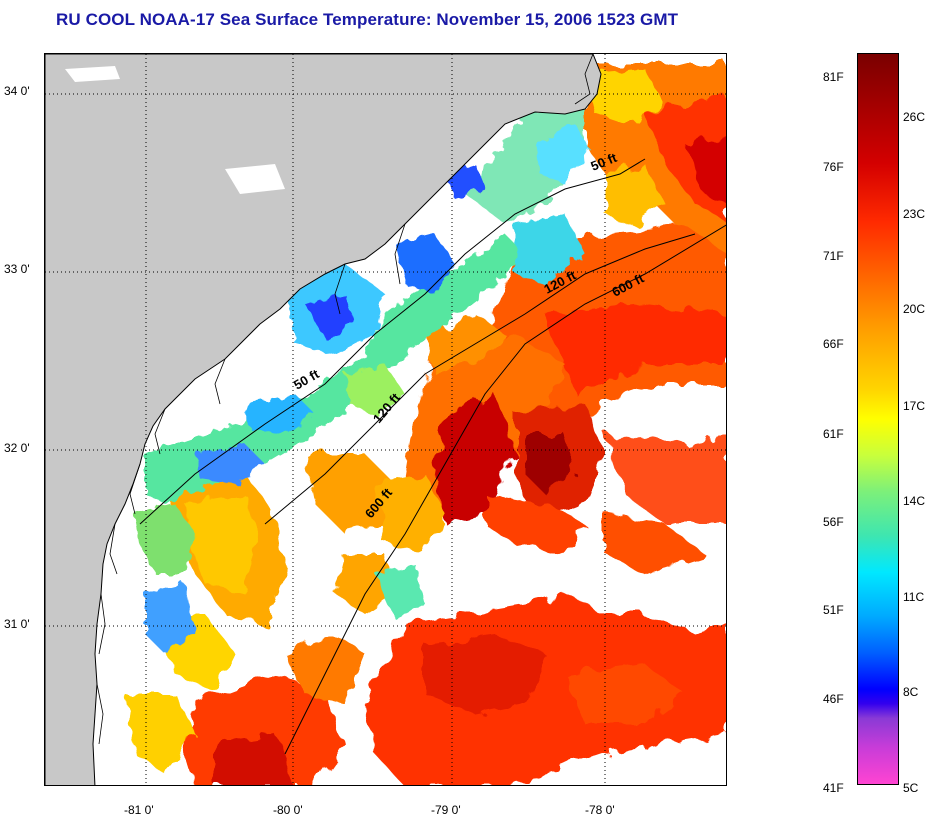  I want to click on lat-label-31: 31 0', so click(17, 624).